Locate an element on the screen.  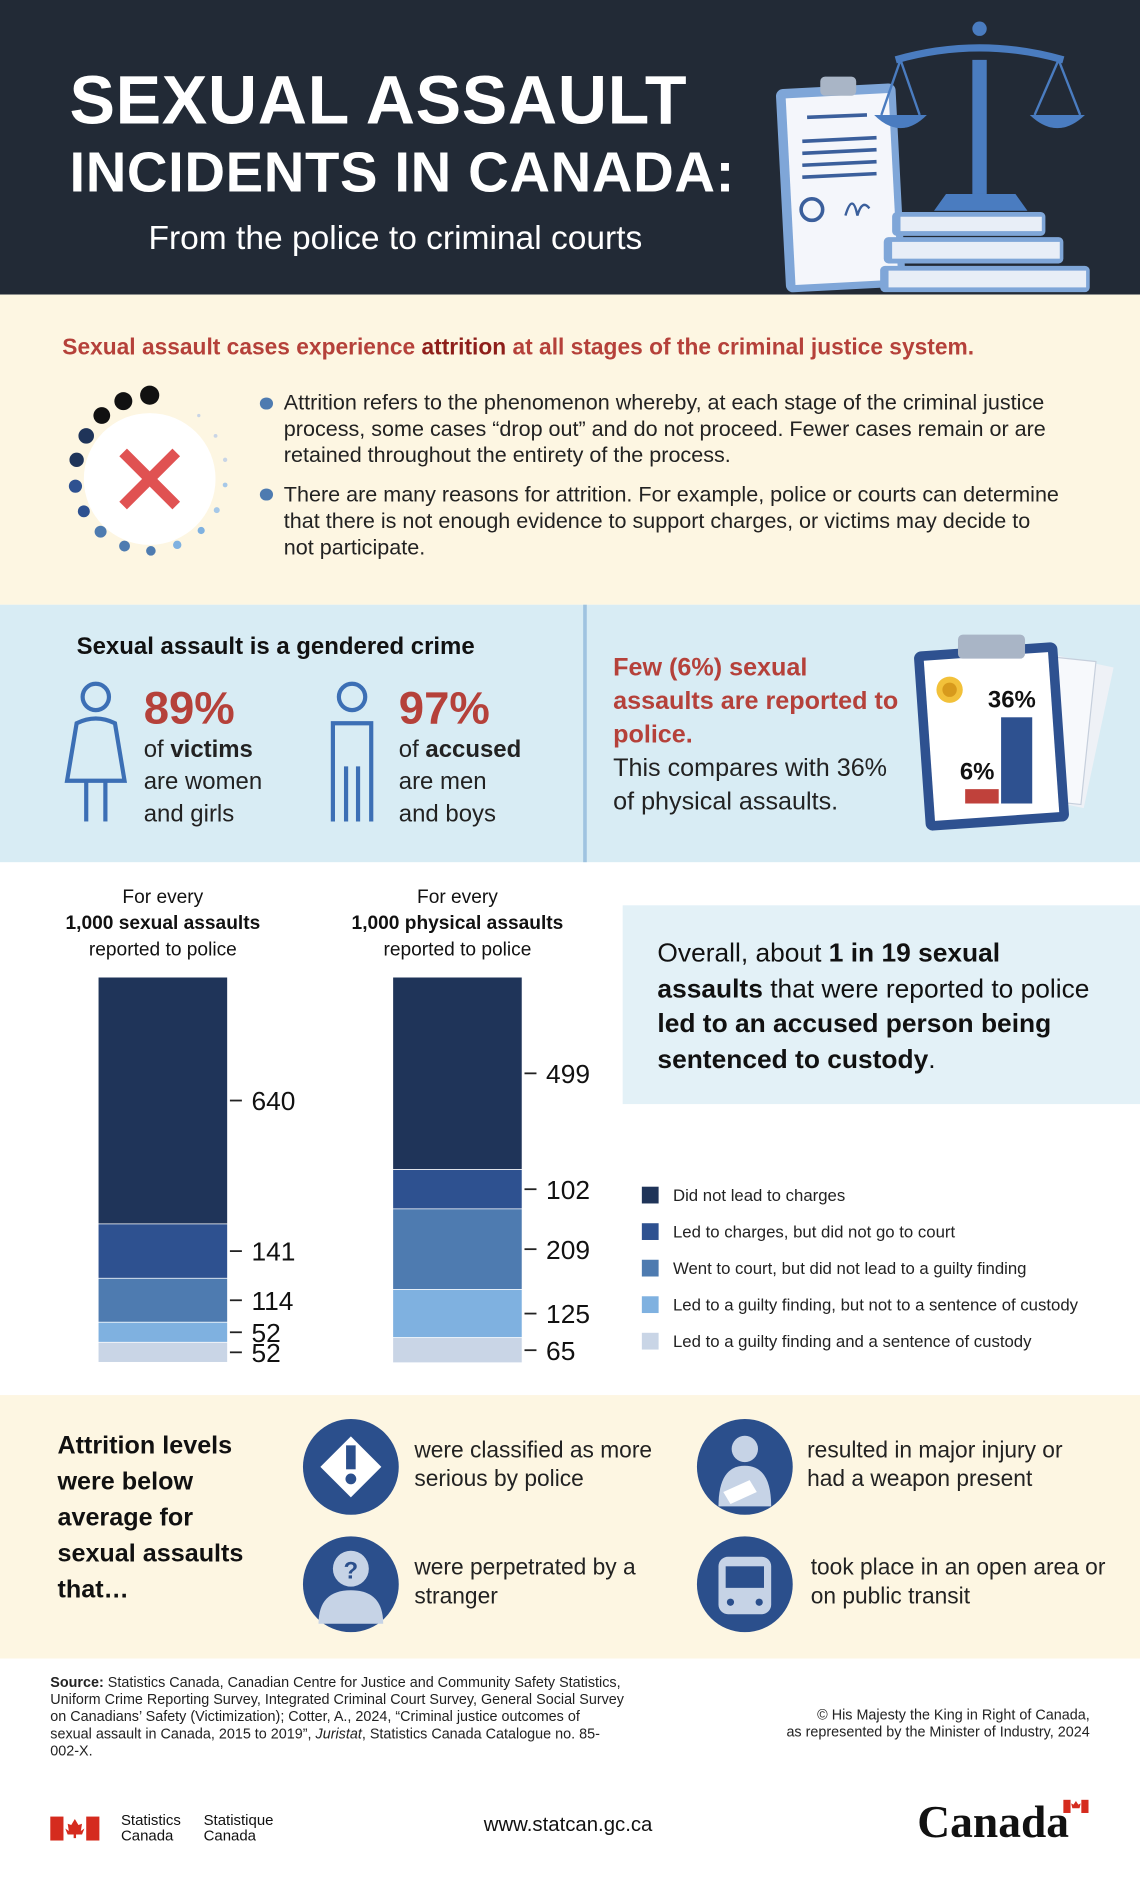
title-line: SEXUAL ASSAULT is located at coordinates (378, 100).